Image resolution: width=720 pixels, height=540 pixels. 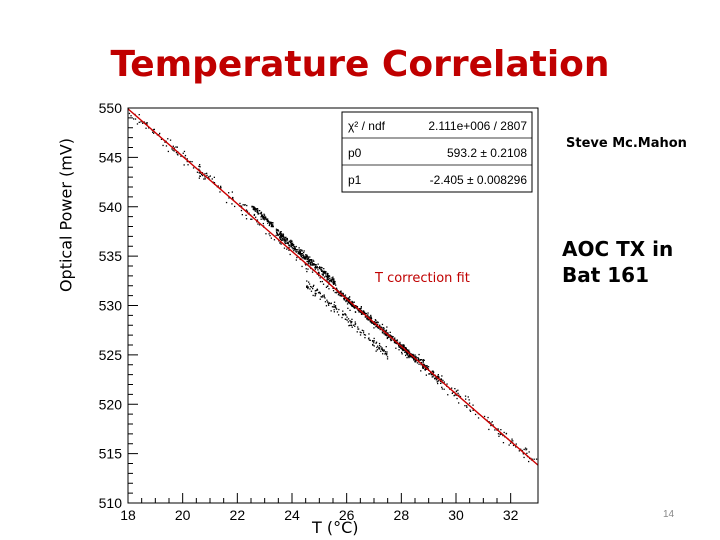 I want to click on x-tick-label: 28, so click(x=402, y=515).